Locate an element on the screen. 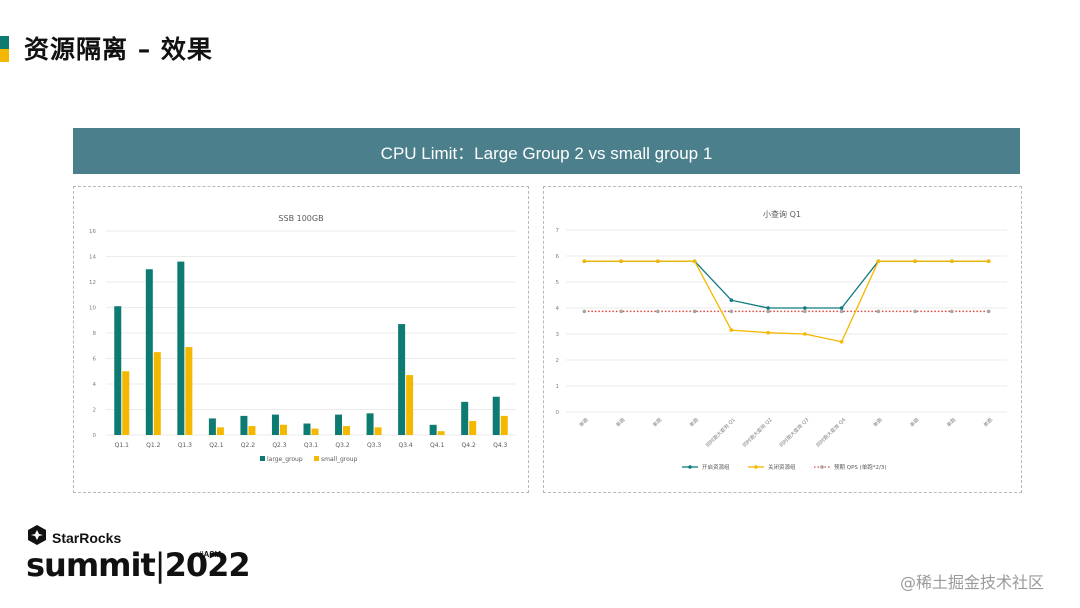  legend-label: 预期 QPS (单跑*2/3) is located at coordinates (860, 467).